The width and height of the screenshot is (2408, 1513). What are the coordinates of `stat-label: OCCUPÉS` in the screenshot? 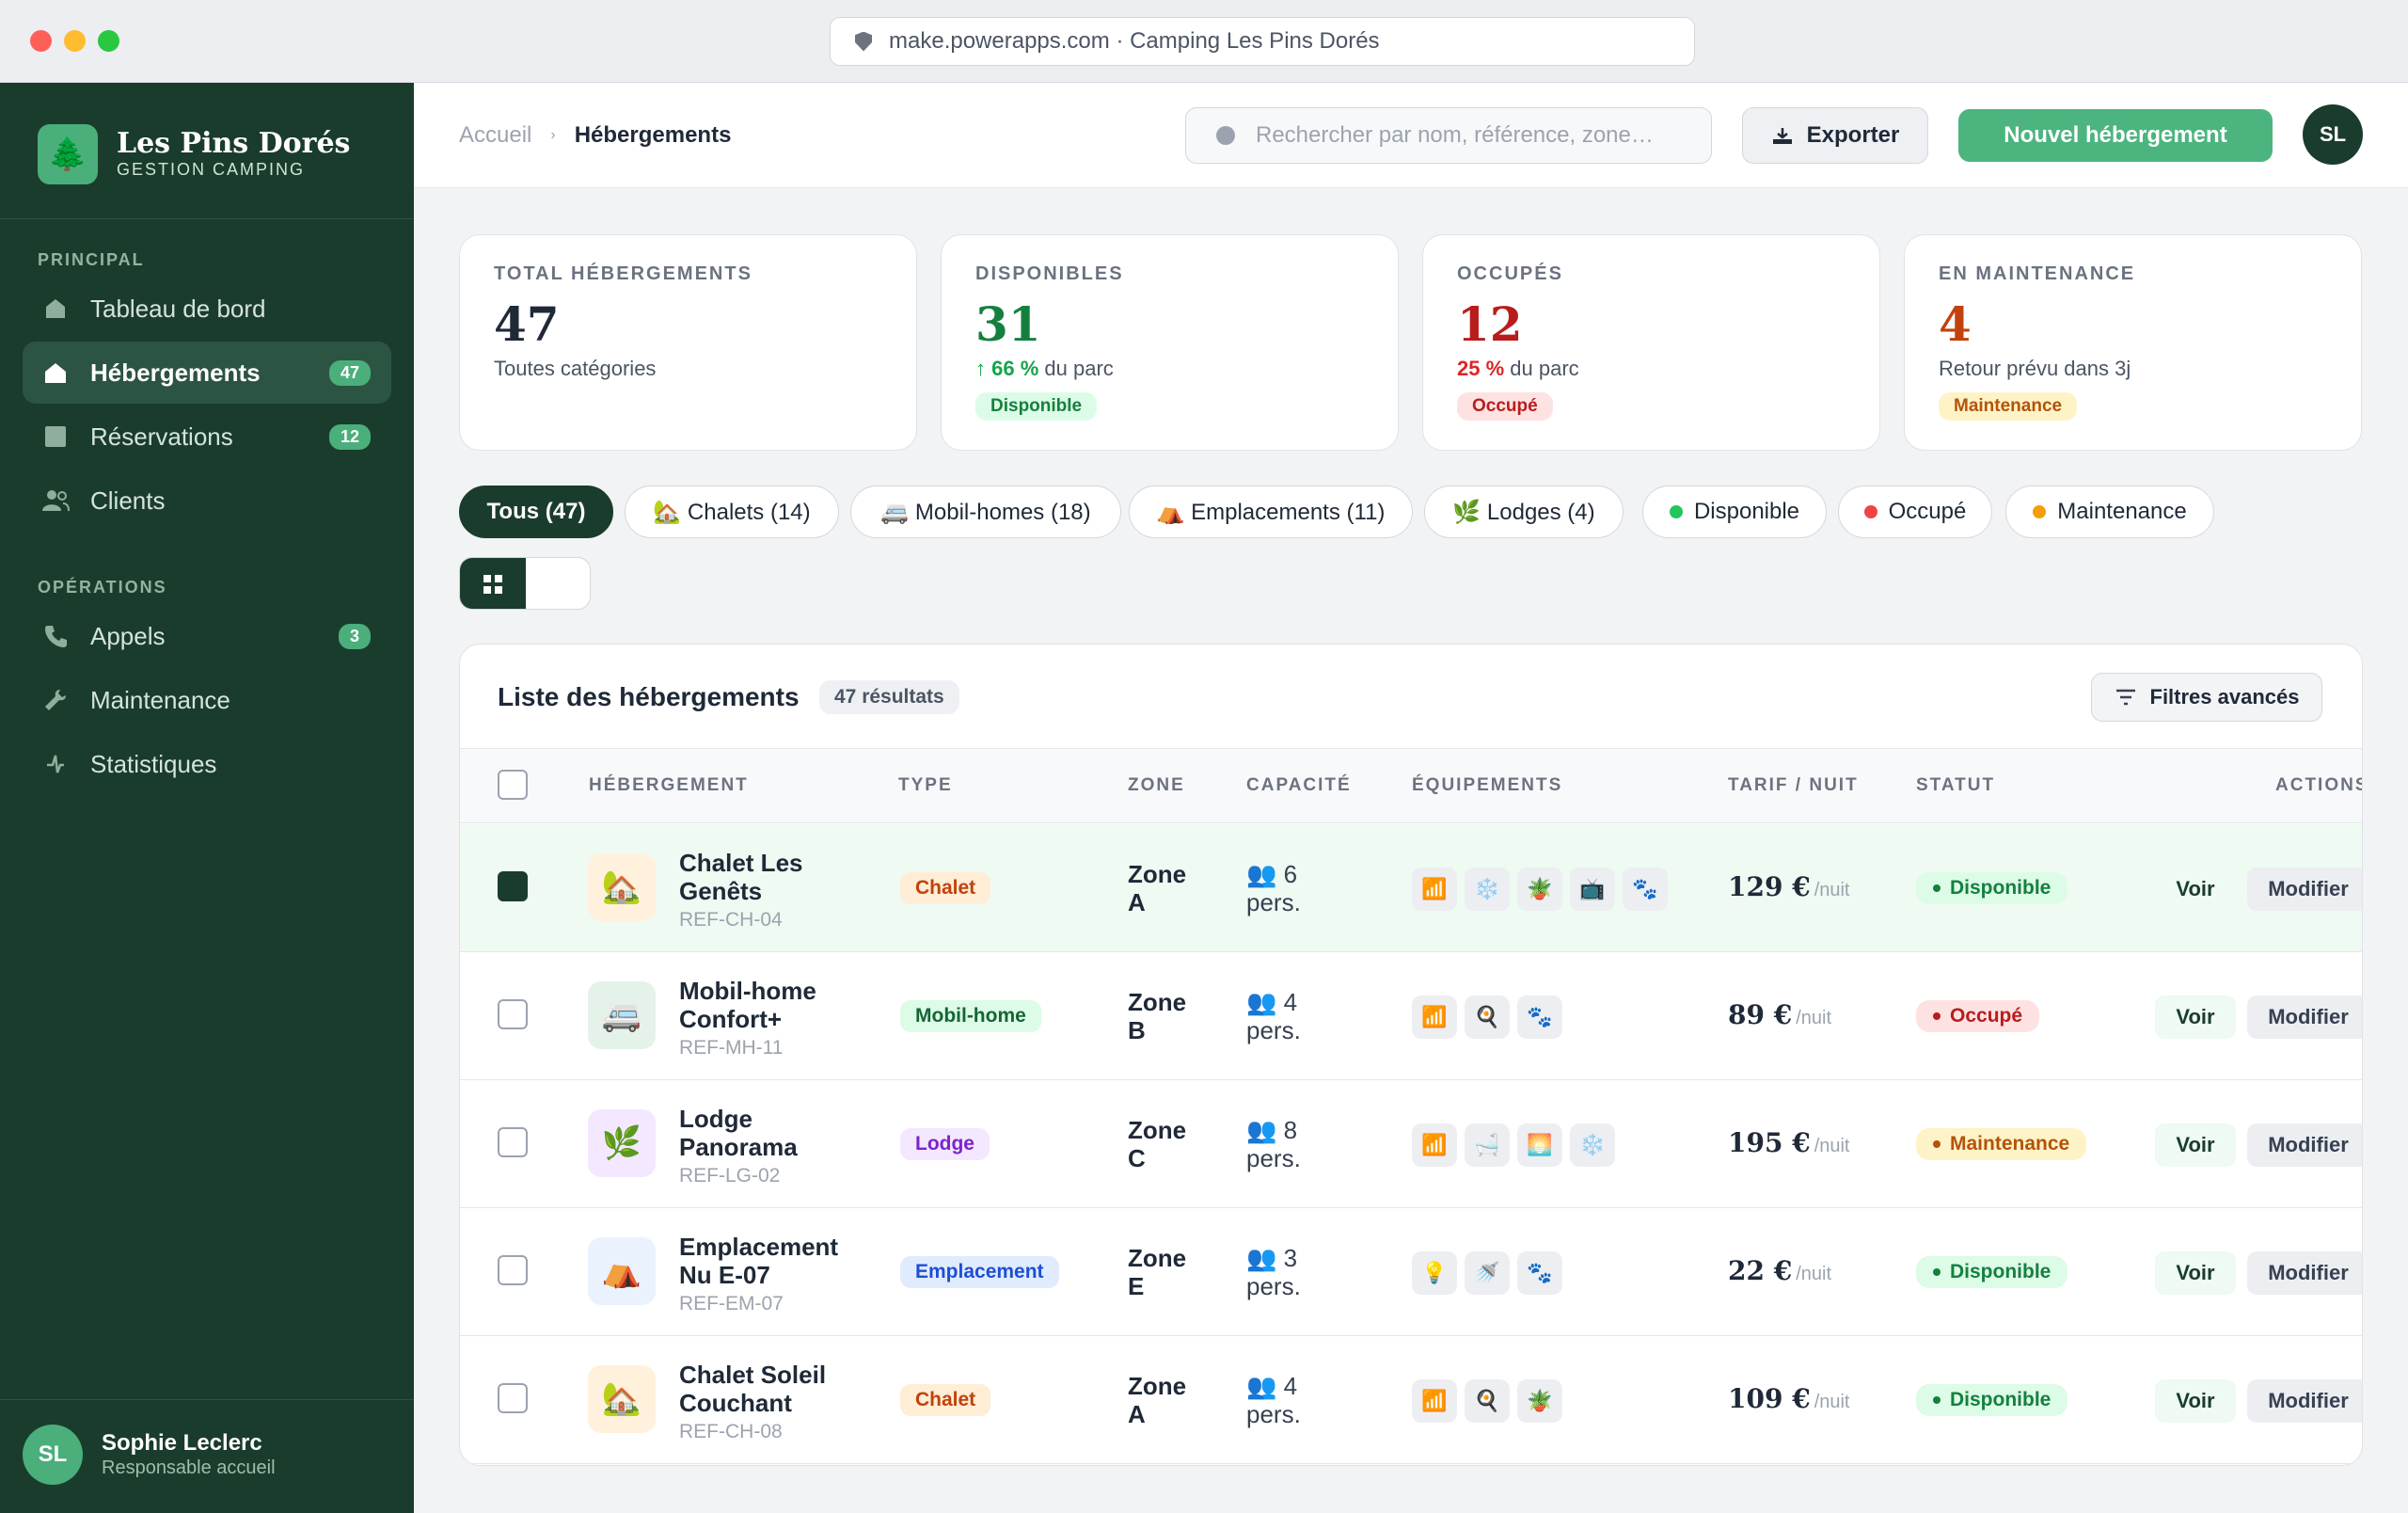 It's located at (1510, 273).